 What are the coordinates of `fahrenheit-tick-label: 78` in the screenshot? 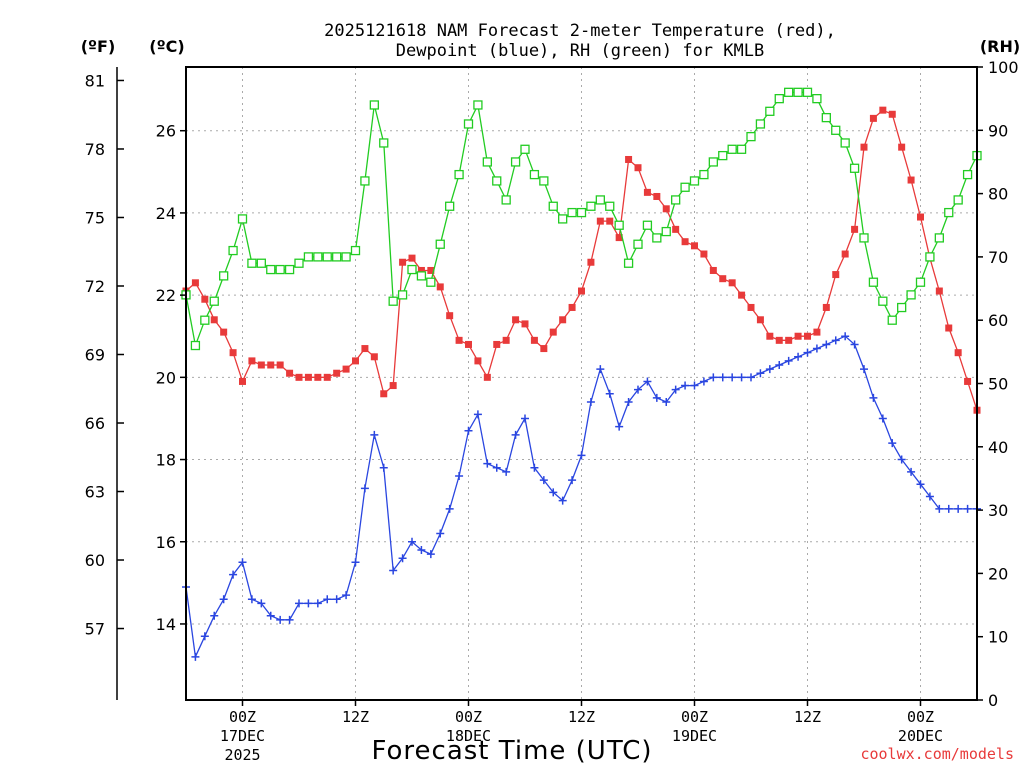 It's located at (95, 149).